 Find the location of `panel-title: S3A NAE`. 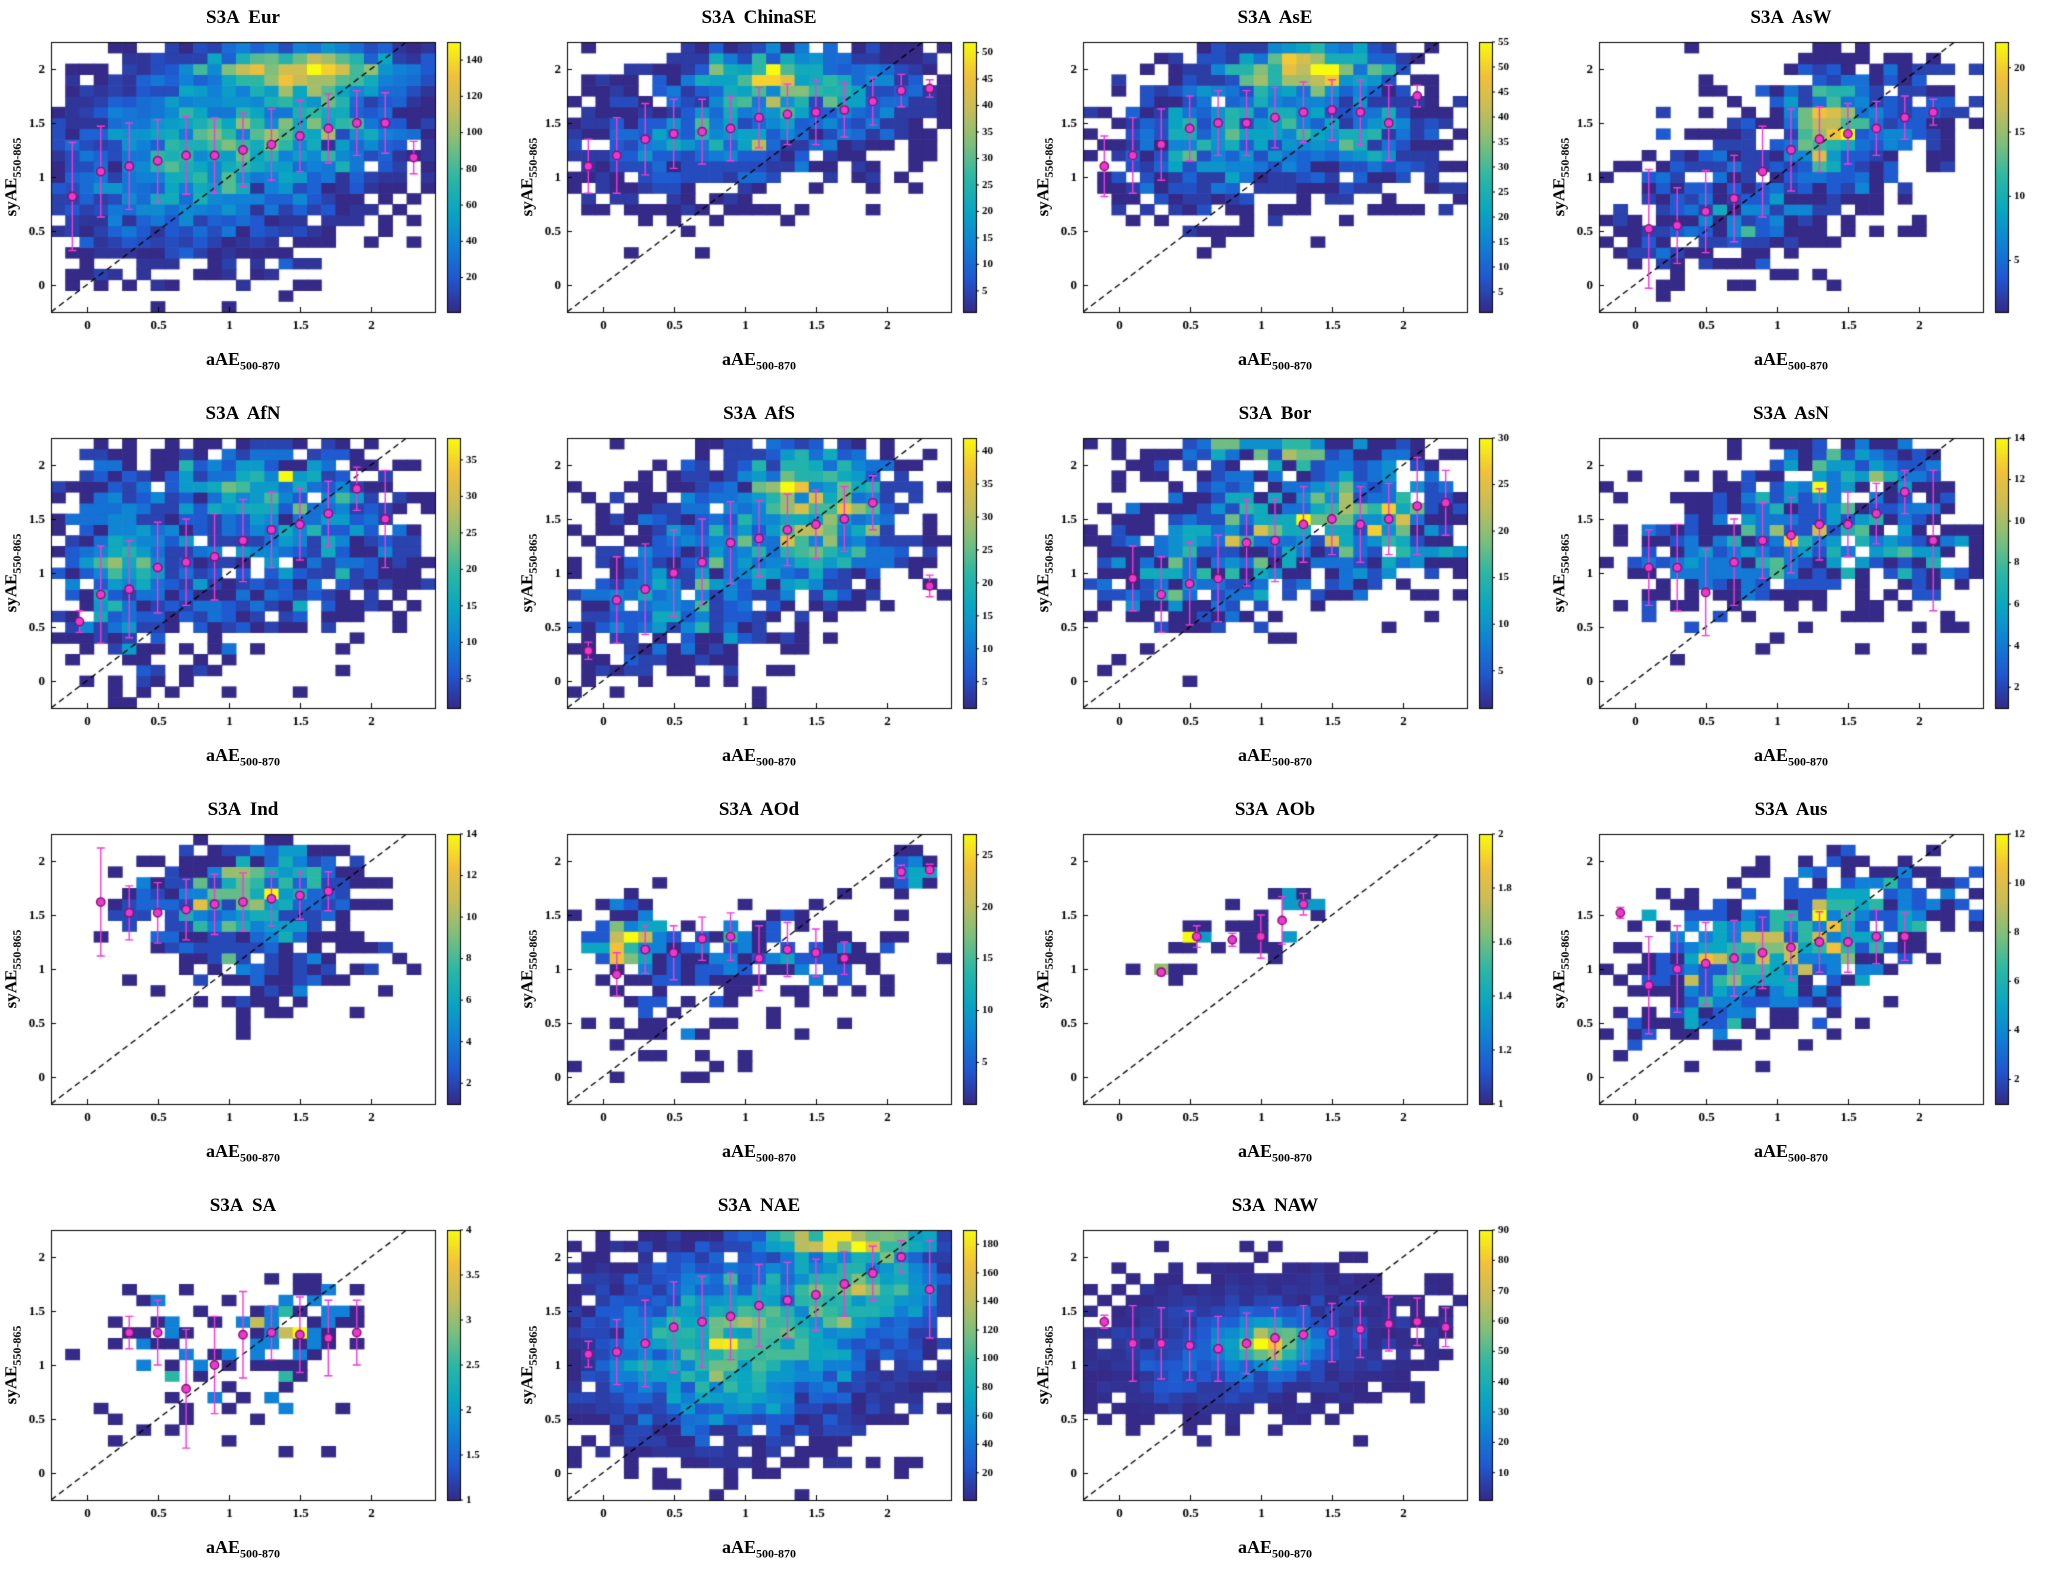

panel-title: S3A NAE is located at coordinates (759, 1205).